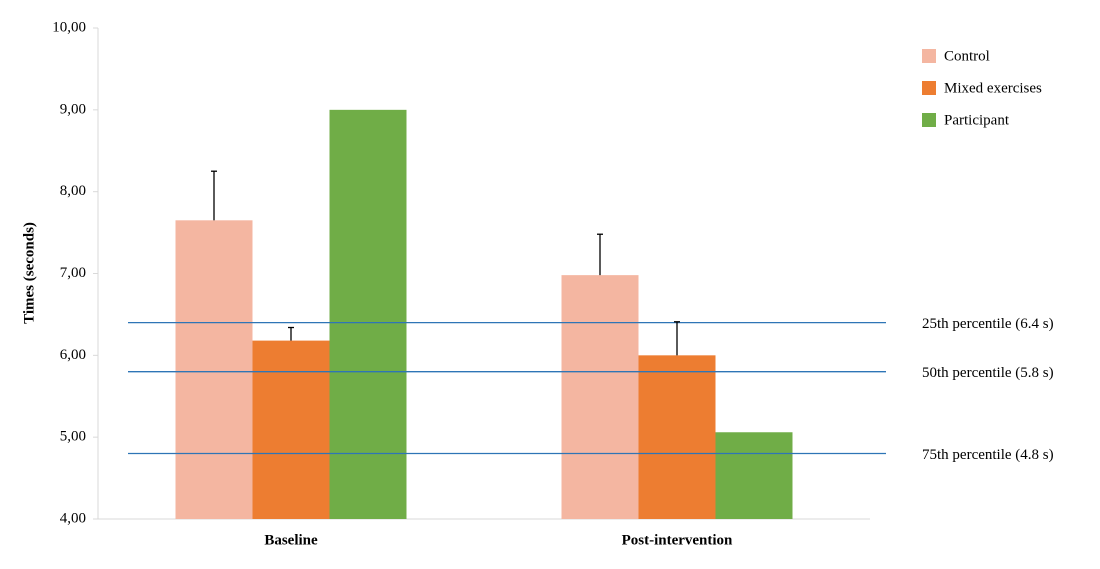  Describe the element at coordinates (988, 324) in the screenshot. I see `reference-label: 25th percentile (6.4 s)` at that location.